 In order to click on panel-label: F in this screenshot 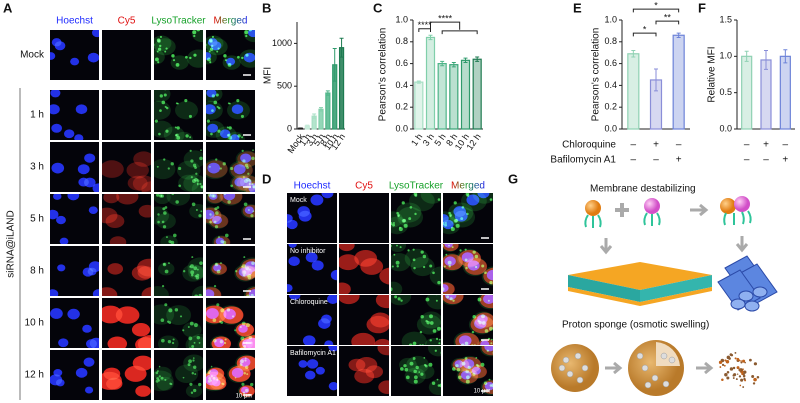, I will do `click(702, 7)`.